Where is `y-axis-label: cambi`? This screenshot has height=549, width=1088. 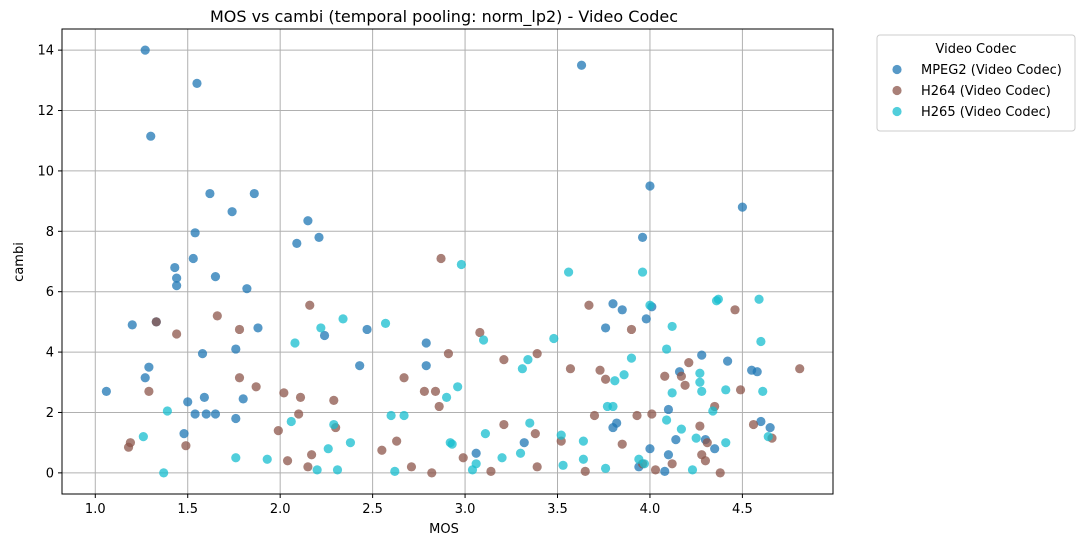 y-axis-label: cambi is located at coordinates (19, 262).